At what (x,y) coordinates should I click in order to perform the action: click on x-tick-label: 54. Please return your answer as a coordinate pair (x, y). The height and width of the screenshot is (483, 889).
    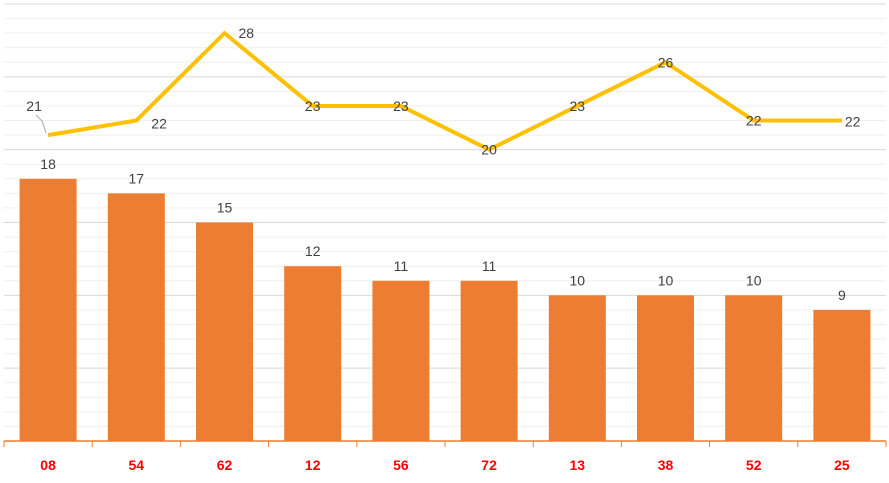
    Looking at the image, I should click on (137, 465).